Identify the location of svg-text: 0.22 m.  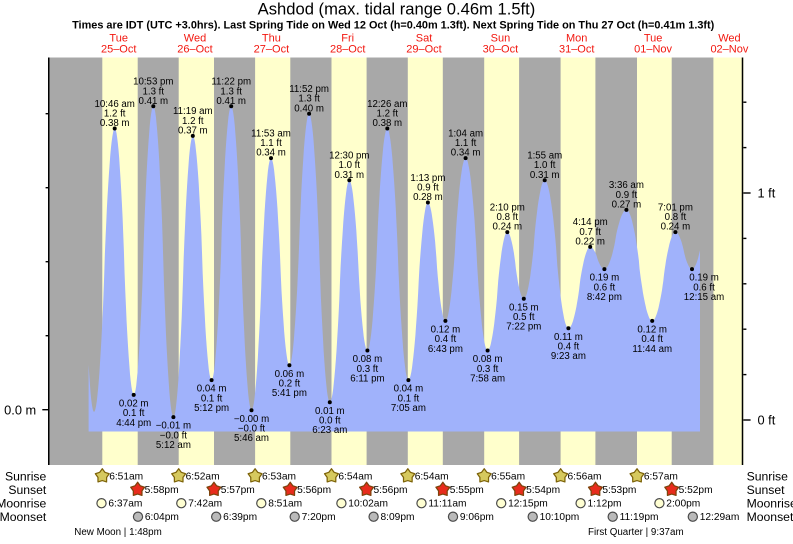
(590, 242).